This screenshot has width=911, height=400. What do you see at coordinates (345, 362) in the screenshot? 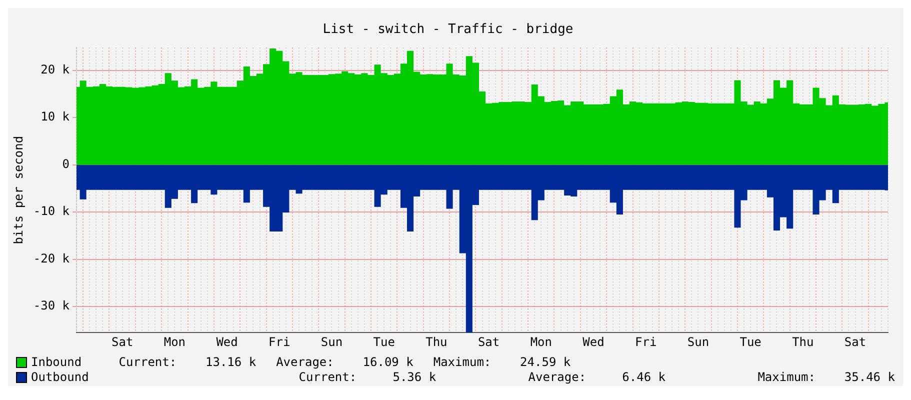
I see `text: Average: 16.09 k` at bounding box center [345, 362].